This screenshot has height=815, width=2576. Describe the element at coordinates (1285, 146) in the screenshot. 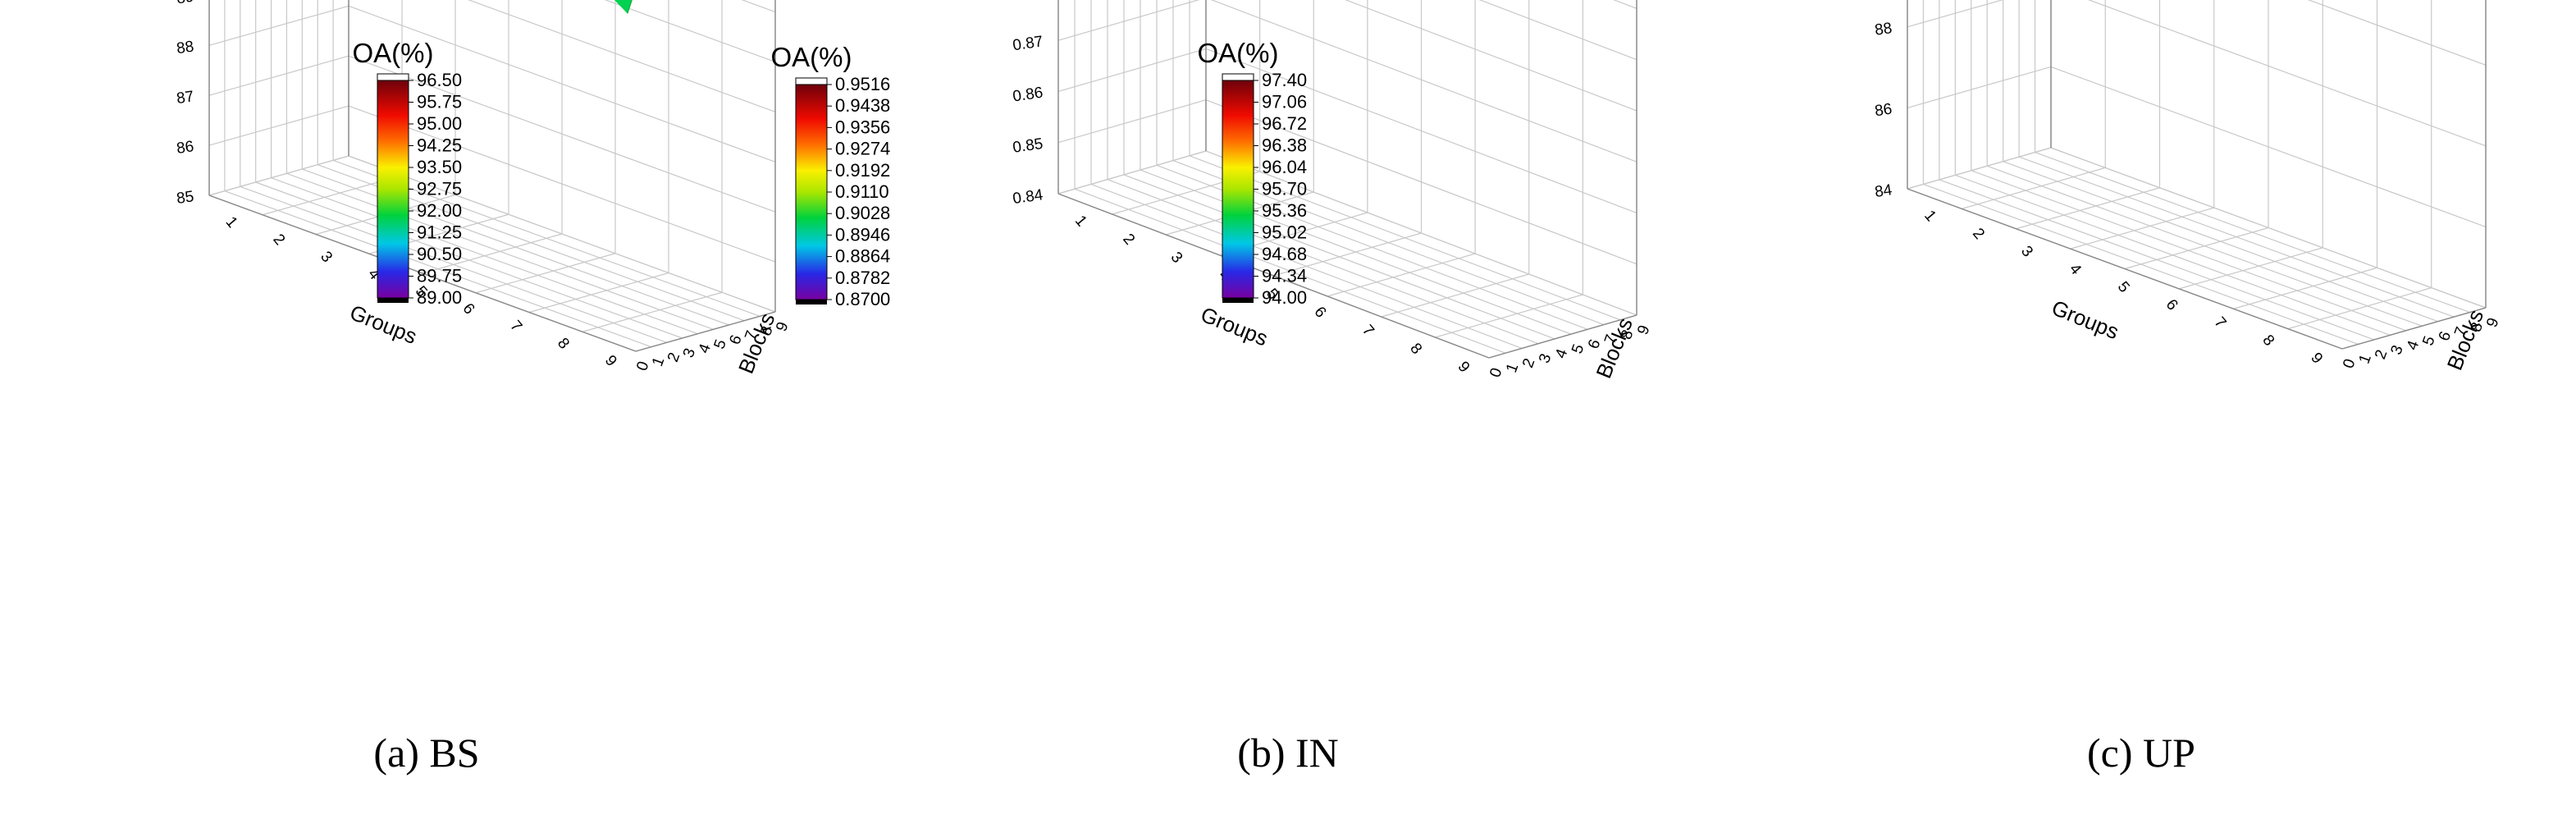

I see `colorbar-tick-label: 96.38` at that location.